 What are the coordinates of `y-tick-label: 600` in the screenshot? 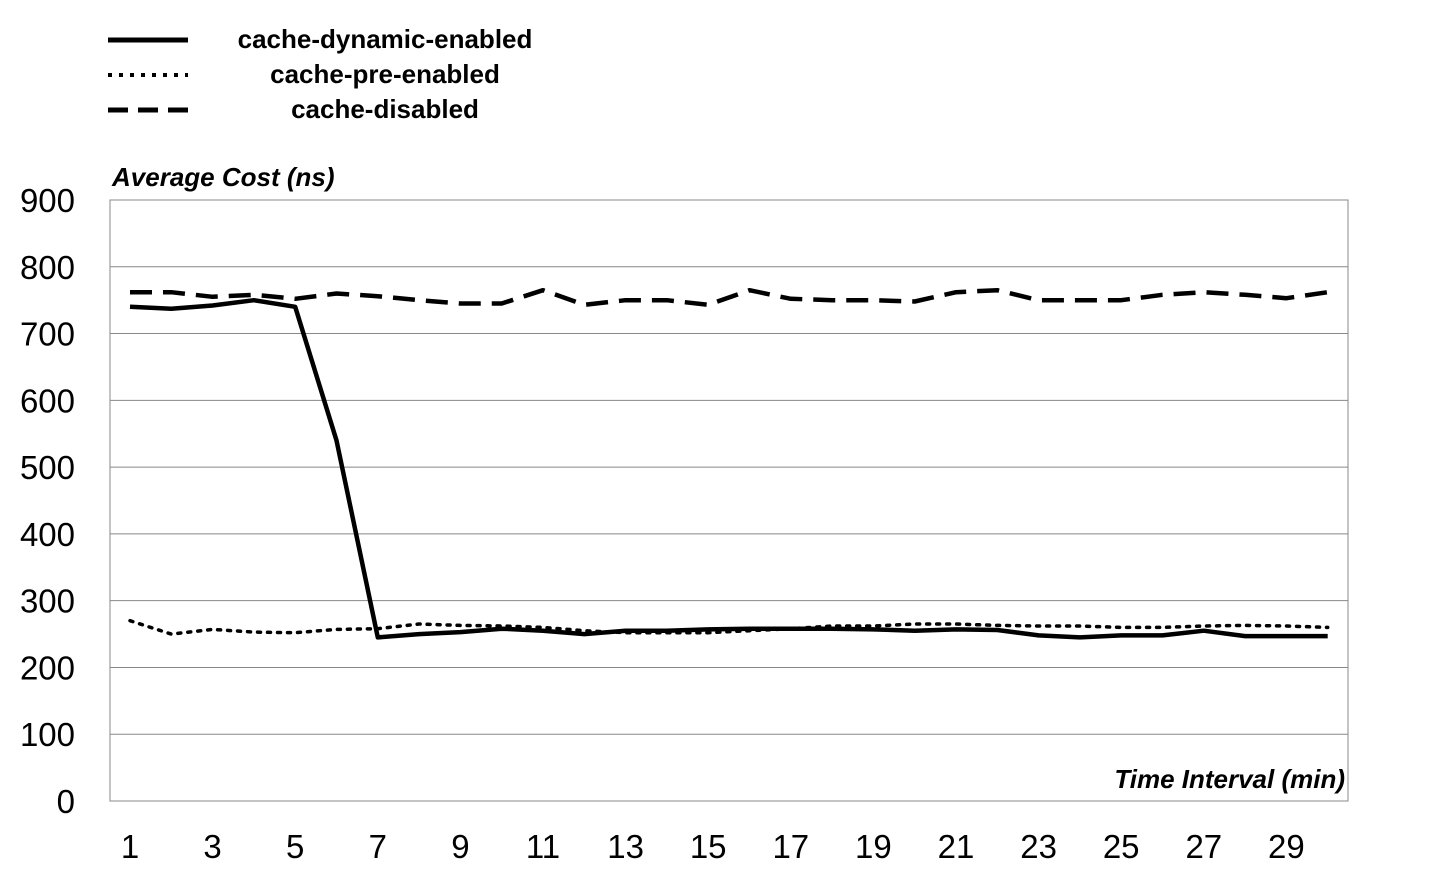 It's located at (47, 400).